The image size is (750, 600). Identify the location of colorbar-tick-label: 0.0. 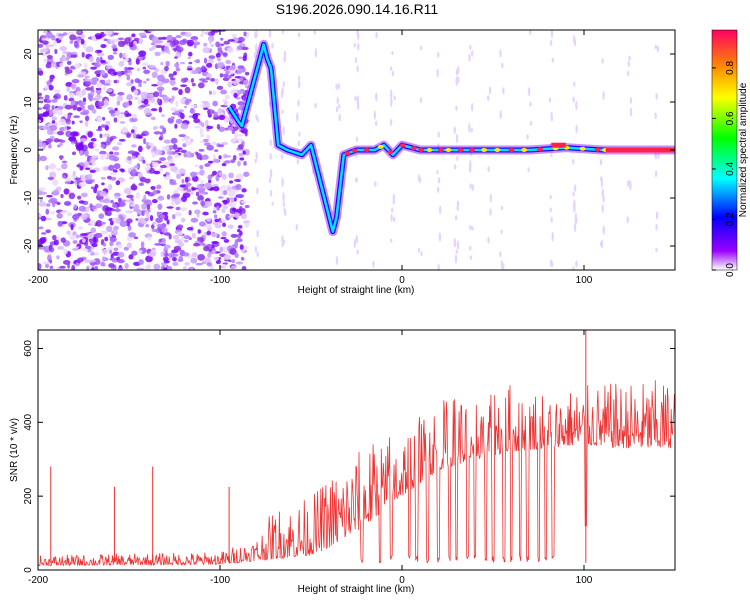
(730, 270).